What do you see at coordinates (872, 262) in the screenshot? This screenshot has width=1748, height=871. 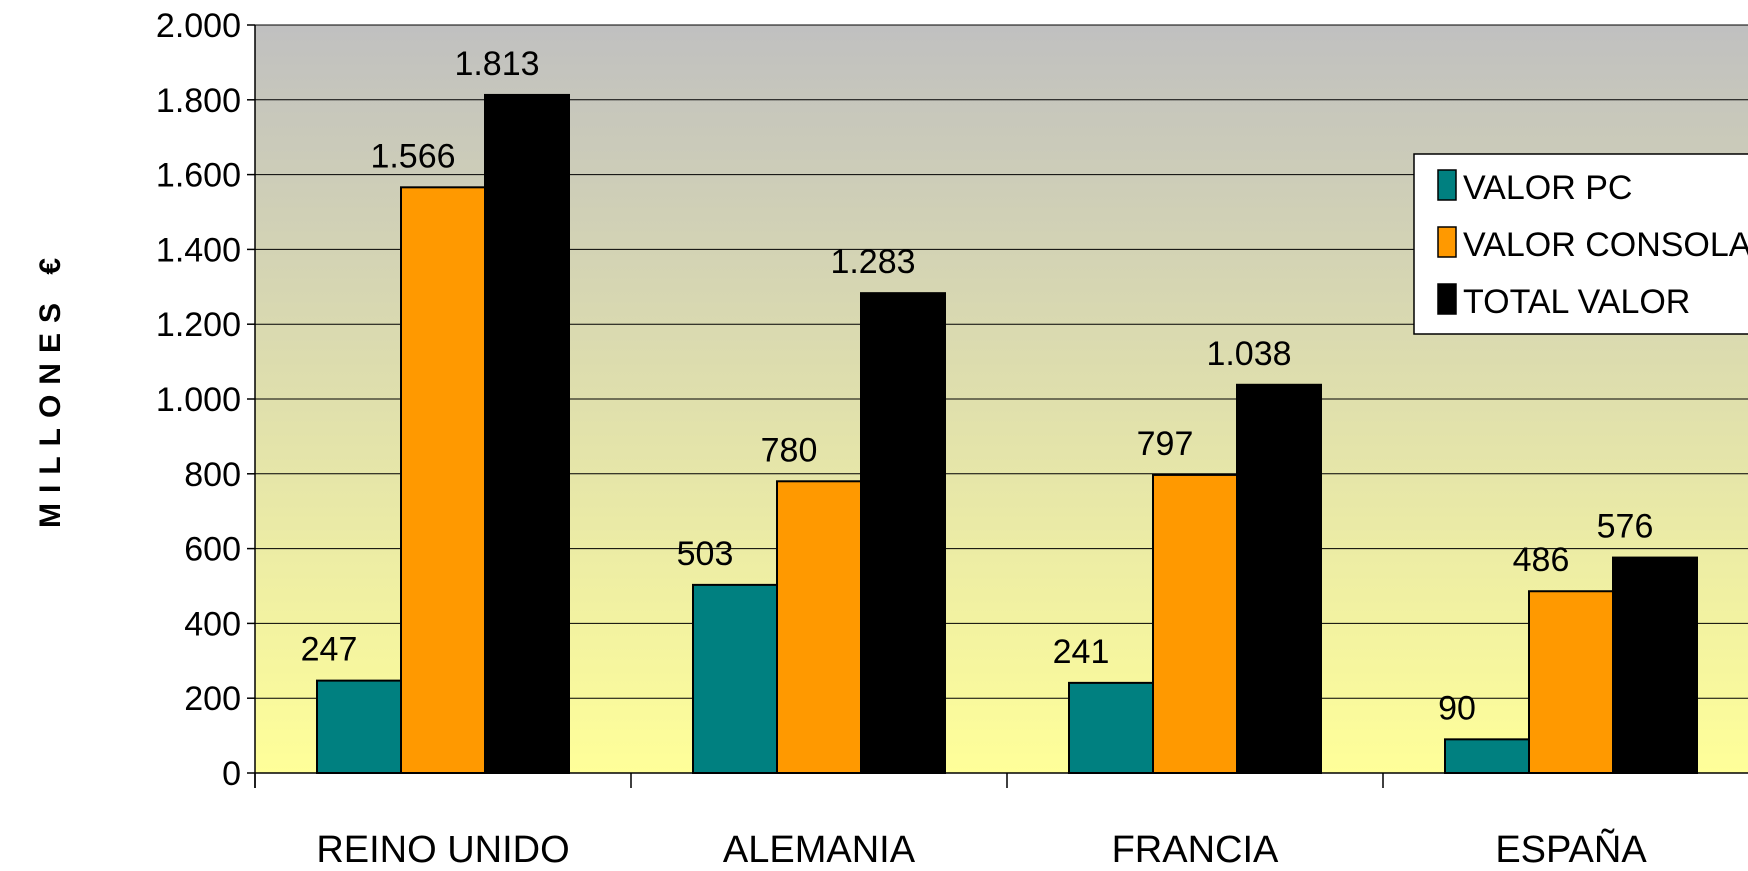 I see `data-label: 1.283` at bounding box center [872, 262].